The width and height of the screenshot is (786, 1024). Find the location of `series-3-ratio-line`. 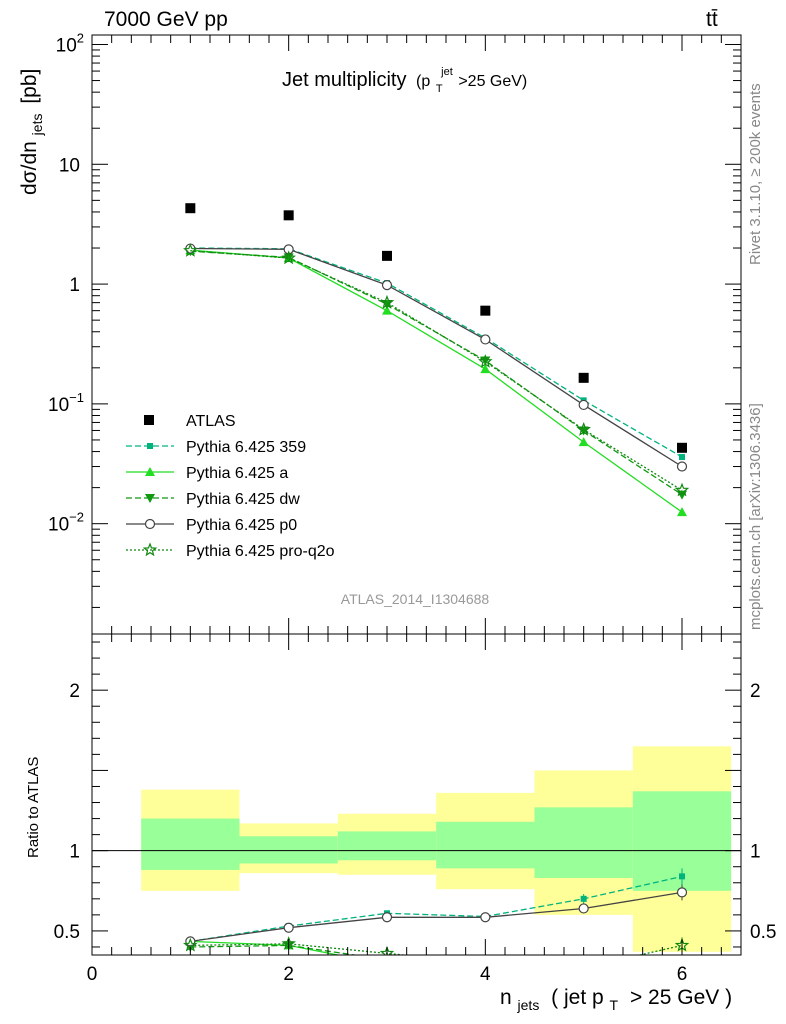

series-3-ratio-line is located at coordinates (436, 917).